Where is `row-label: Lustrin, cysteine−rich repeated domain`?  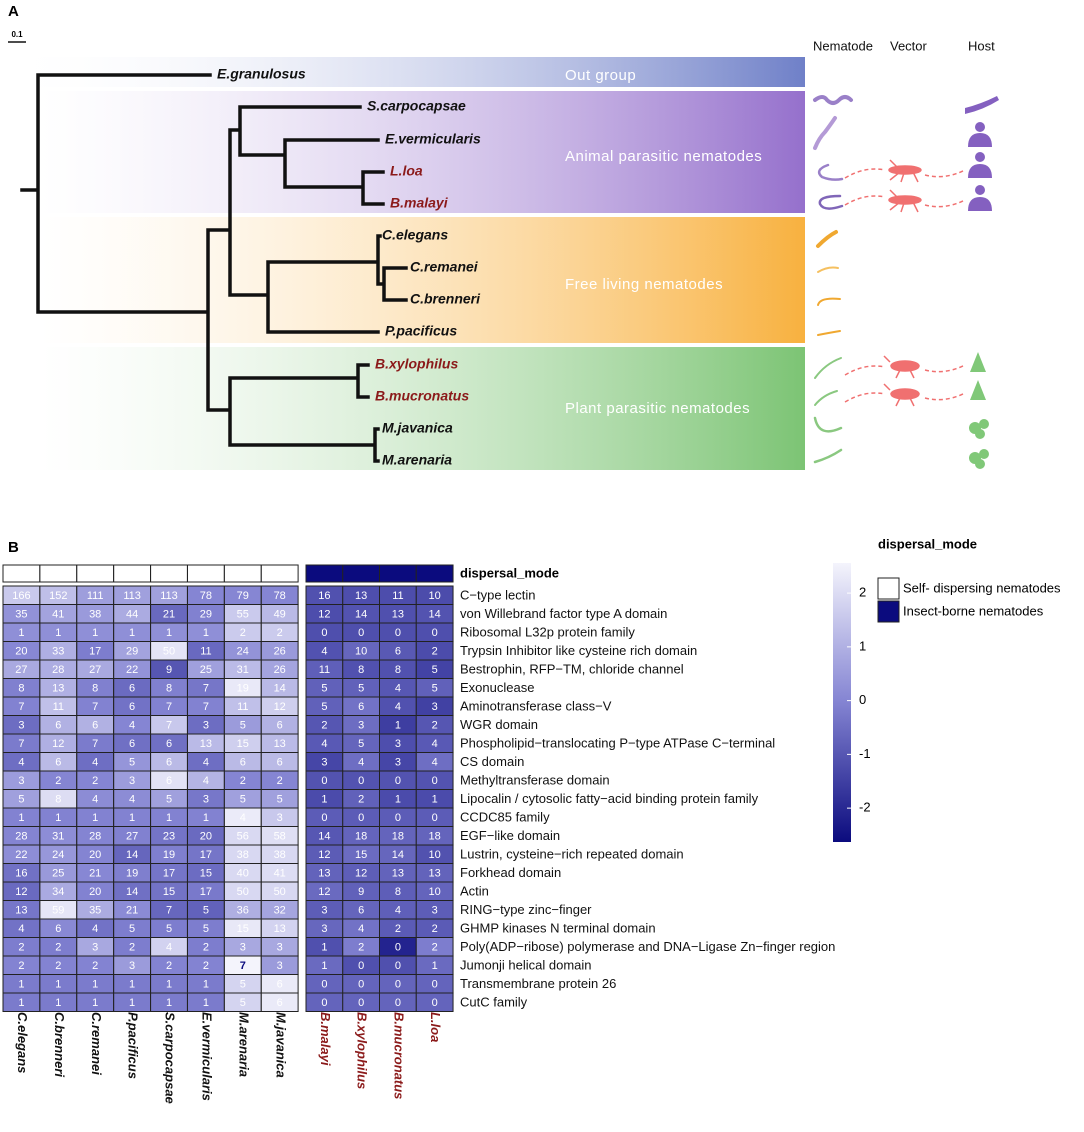
row-label: Lustrin, cysteine−rich repeated domain is located at coordinates (572, 854).